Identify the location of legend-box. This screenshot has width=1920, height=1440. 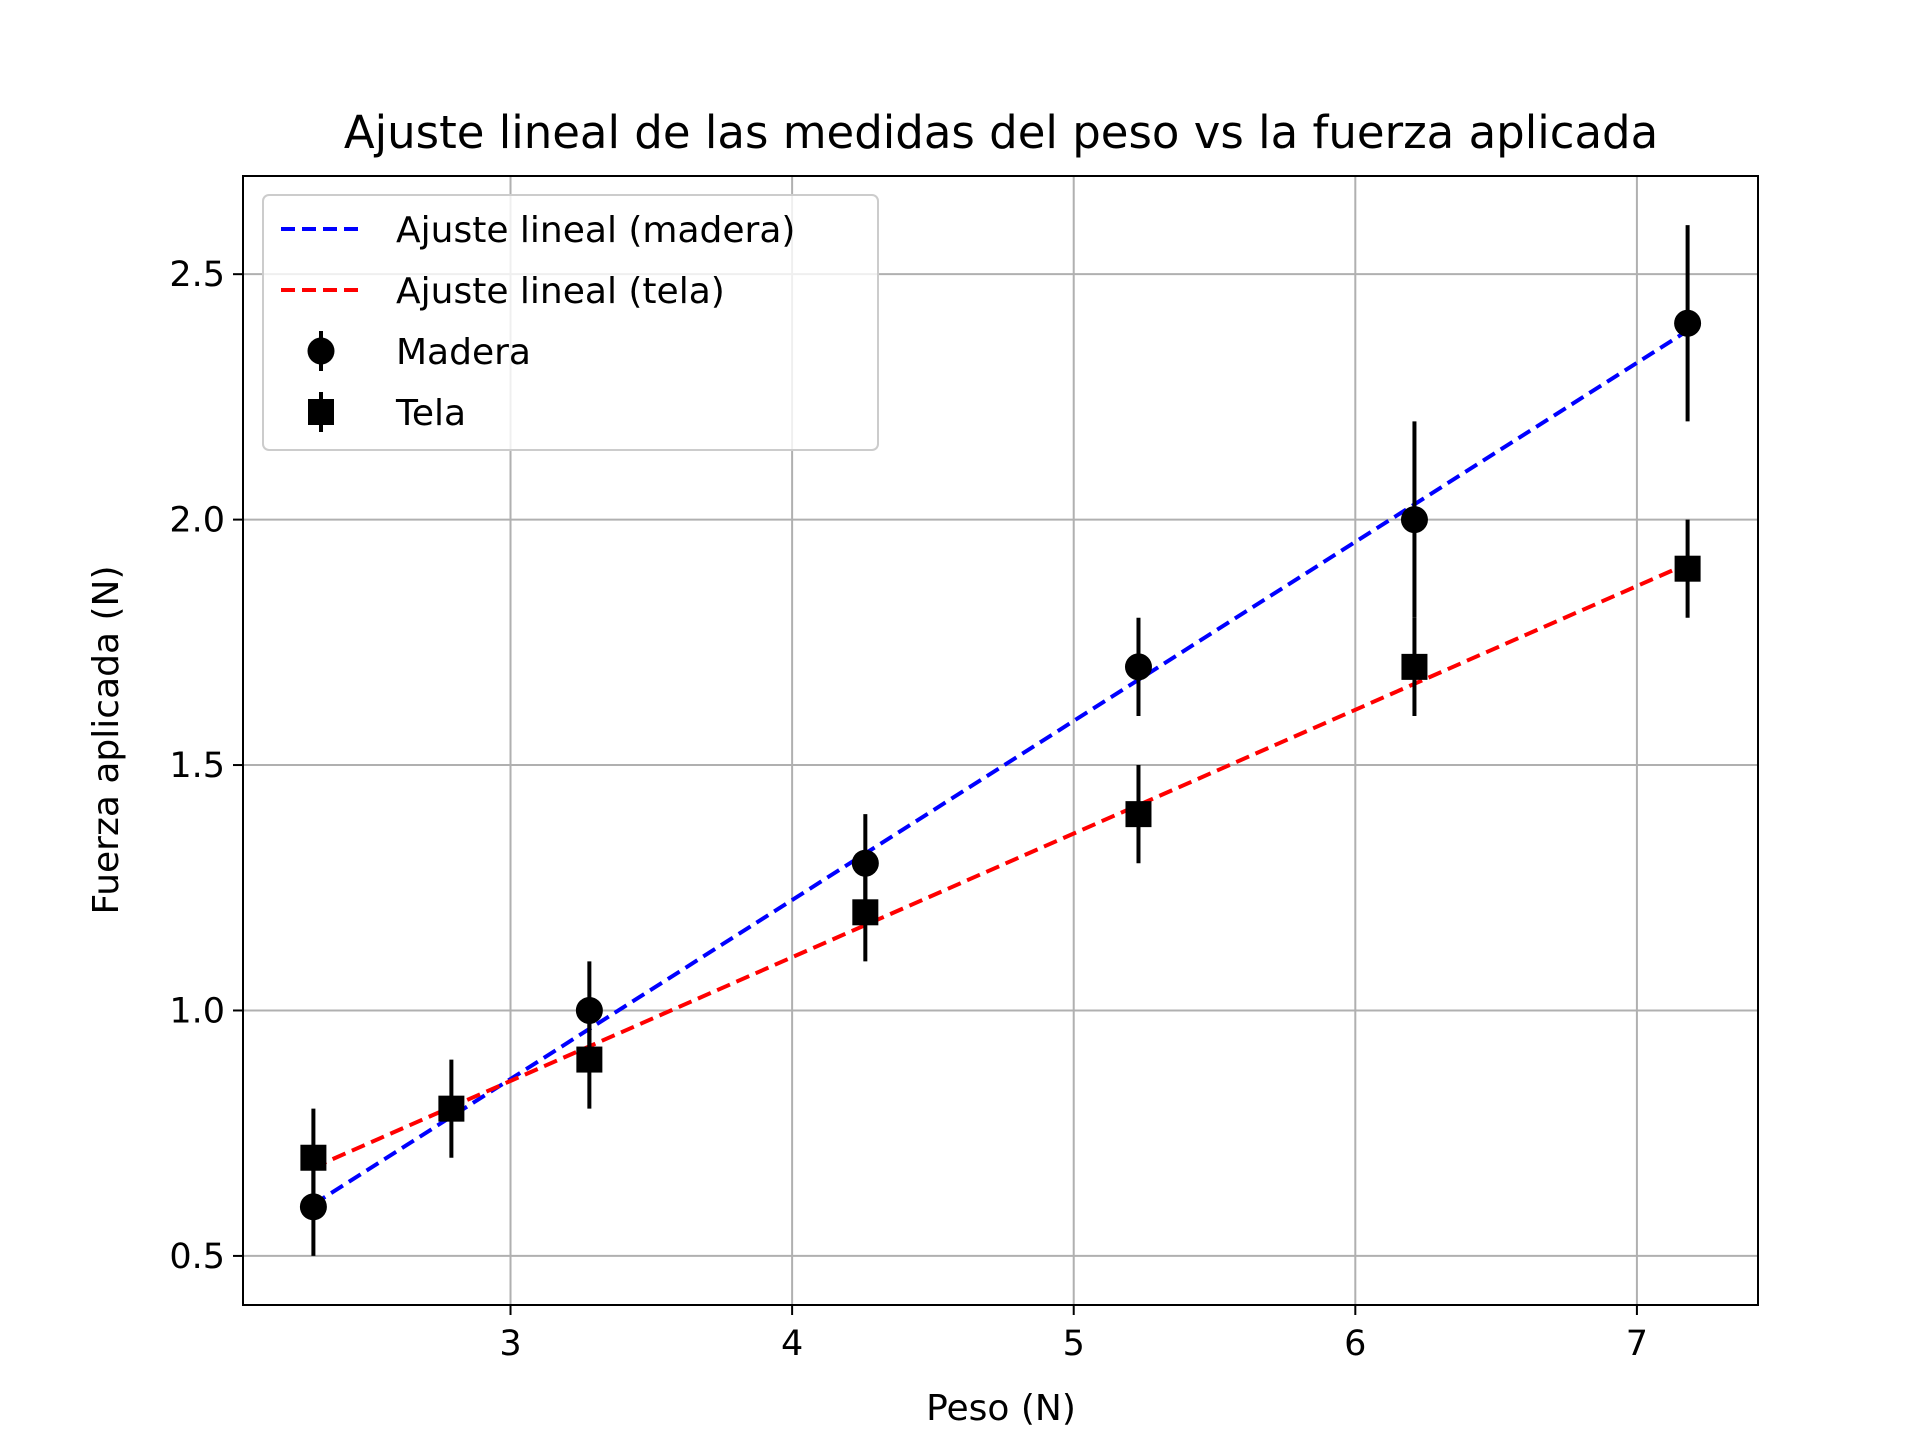
(570, 322).